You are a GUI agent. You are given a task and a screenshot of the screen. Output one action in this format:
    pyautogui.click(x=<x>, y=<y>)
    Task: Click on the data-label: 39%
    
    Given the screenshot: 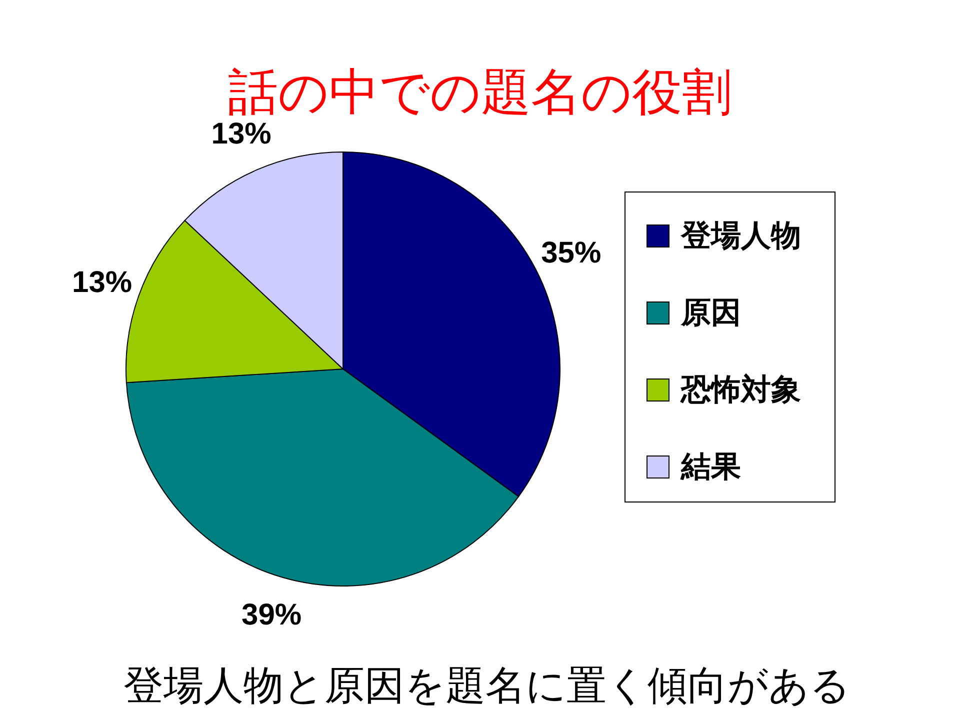 What is the action you would take?
    pyautogui.click(x=272, y=615)
    